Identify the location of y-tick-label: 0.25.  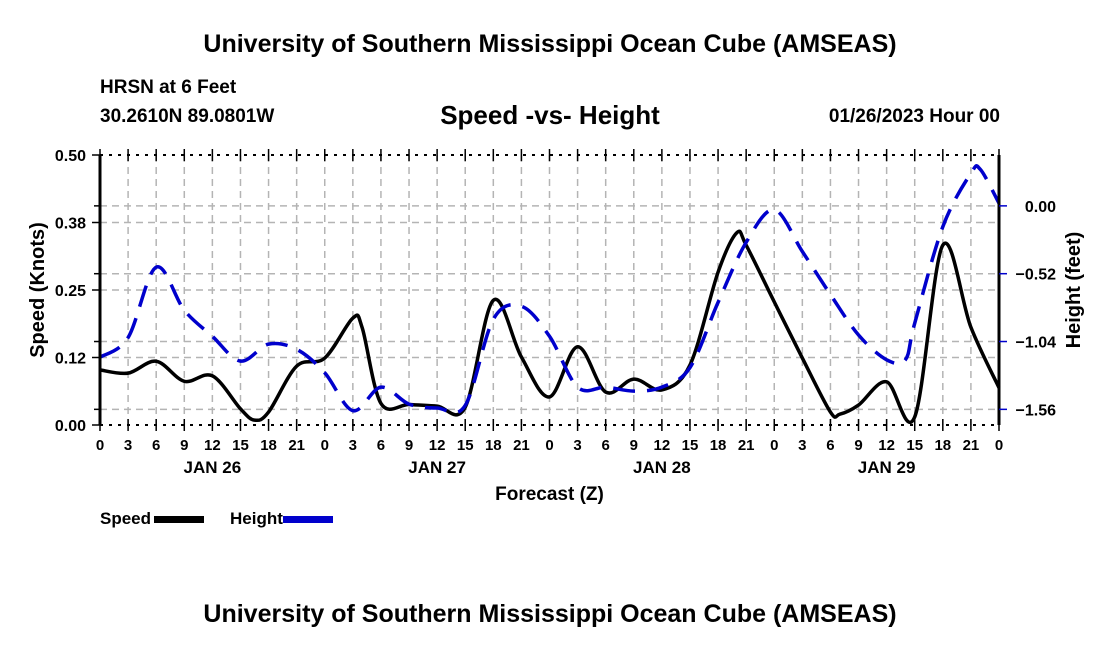
(70, 291).